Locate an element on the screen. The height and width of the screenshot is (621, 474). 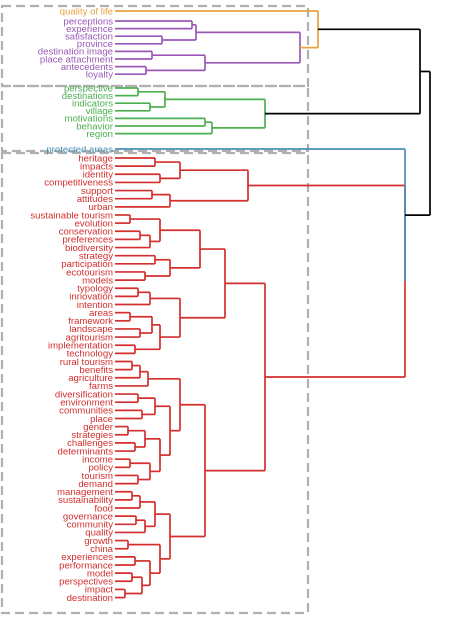
leaf-label: strategy is located at coordinates (96, 256).